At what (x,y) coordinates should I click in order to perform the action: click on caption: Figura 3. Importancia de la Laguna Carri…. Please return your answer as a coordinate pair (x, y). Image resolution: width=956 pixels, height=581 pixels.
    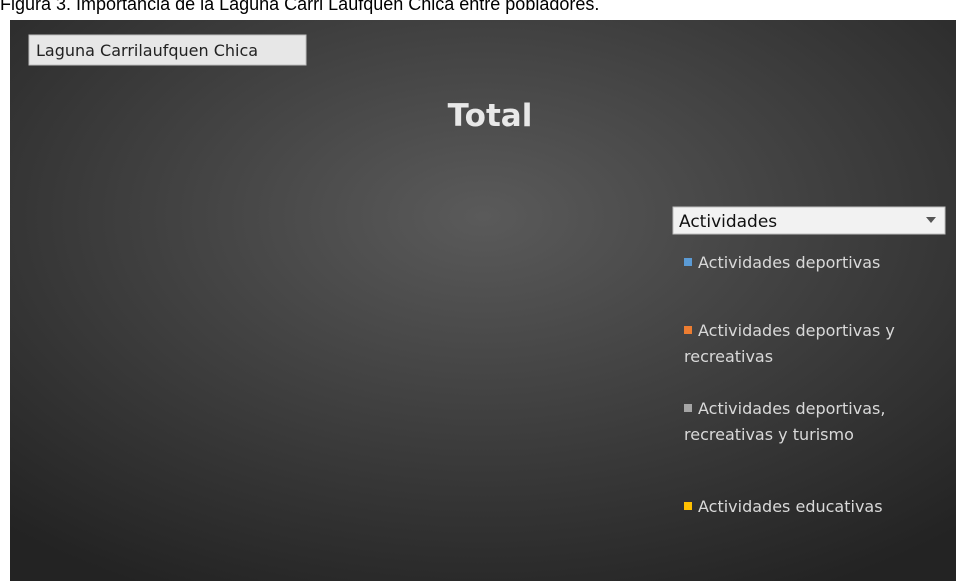
    Looking at the image, I should click on (300, 7).